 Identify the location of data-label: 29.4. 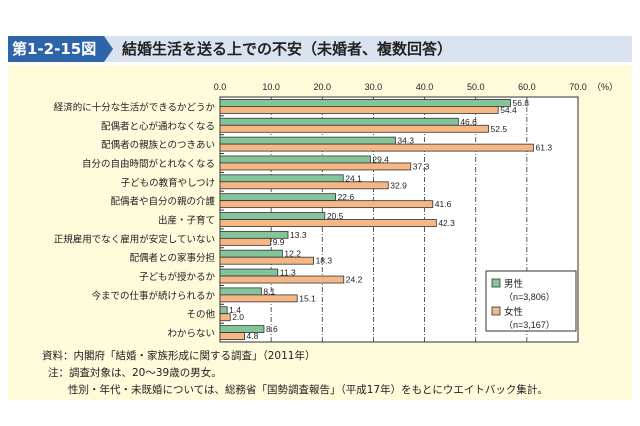
(380, 159).